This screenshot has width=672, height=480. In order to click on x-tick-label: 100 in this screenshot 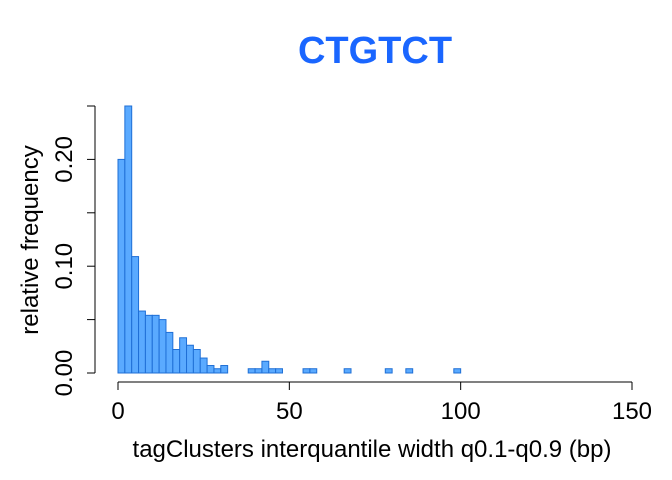, I will do `click(461, 411)`.